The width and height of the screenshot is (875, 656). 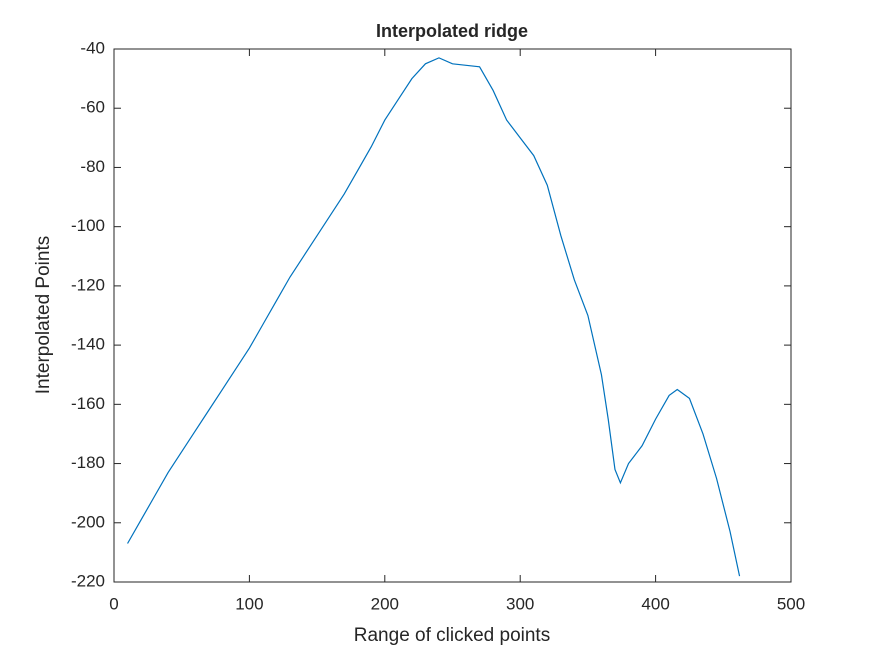 What do you see at coordinates (88, 225) in the screenshot?
I see `y-tick-label: -100` at bounding box center [88, 225].